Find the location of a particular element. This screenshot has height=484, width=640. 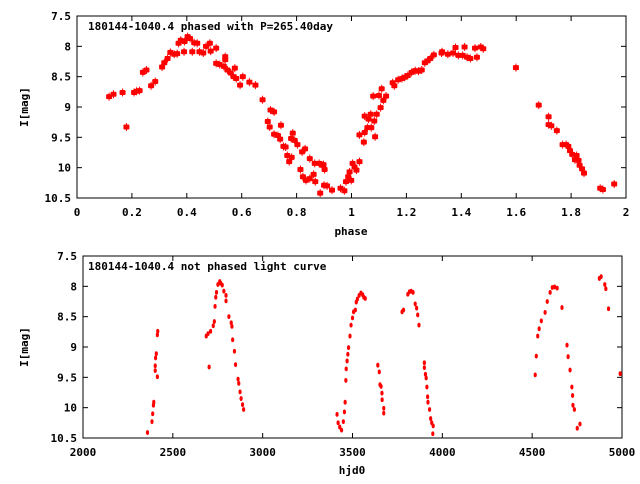

x-tick-label: 1.2 is located at coordinates (406, 212).